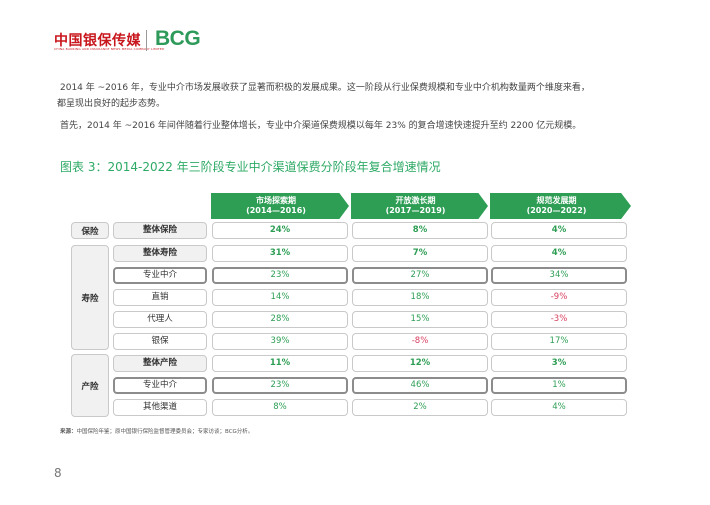 The height and width of the screenshot is (505, 710). I want to click on table-cell: 3%, so click(559, 363).